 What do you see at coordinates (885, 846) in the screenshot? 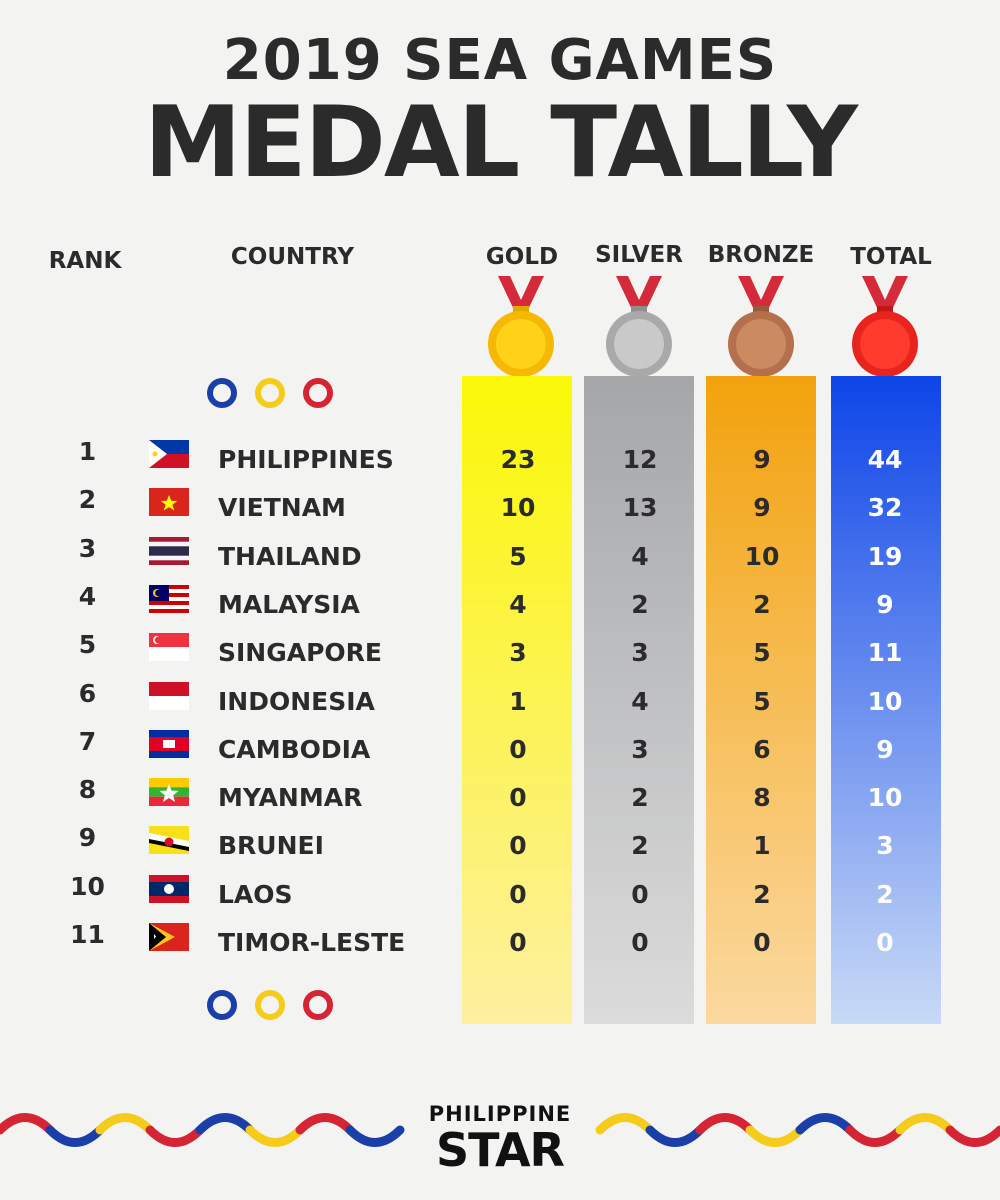
I see `total-count-cell: 3` at bounding box center [885, 846].